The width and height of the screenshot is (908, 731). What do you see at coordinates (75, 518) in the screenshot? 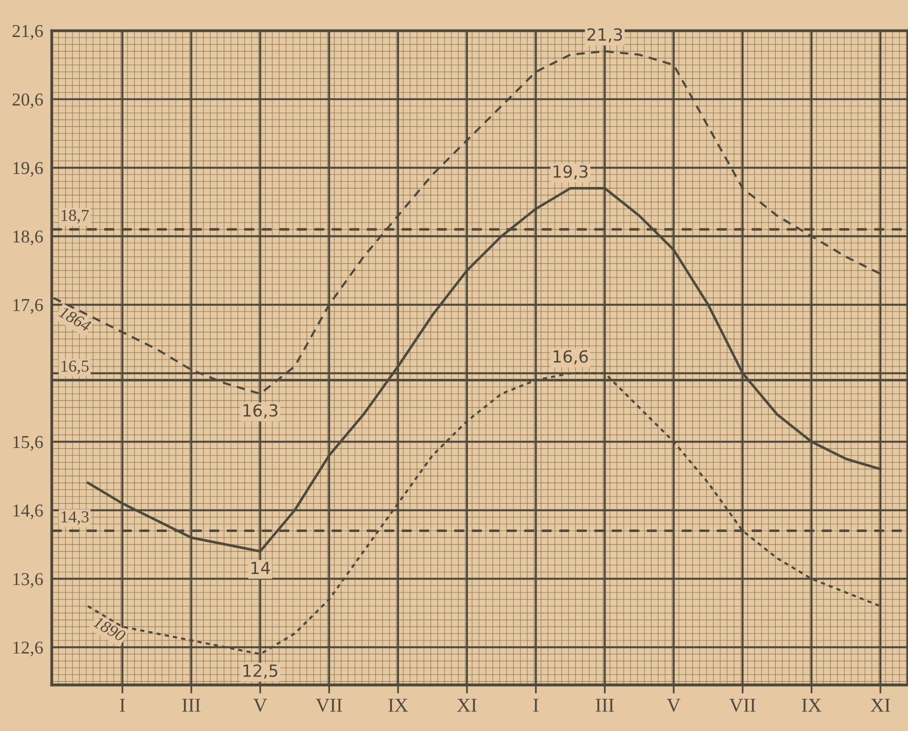
I see `ref-line-label: 14,3` at bounding box center [75, 518].